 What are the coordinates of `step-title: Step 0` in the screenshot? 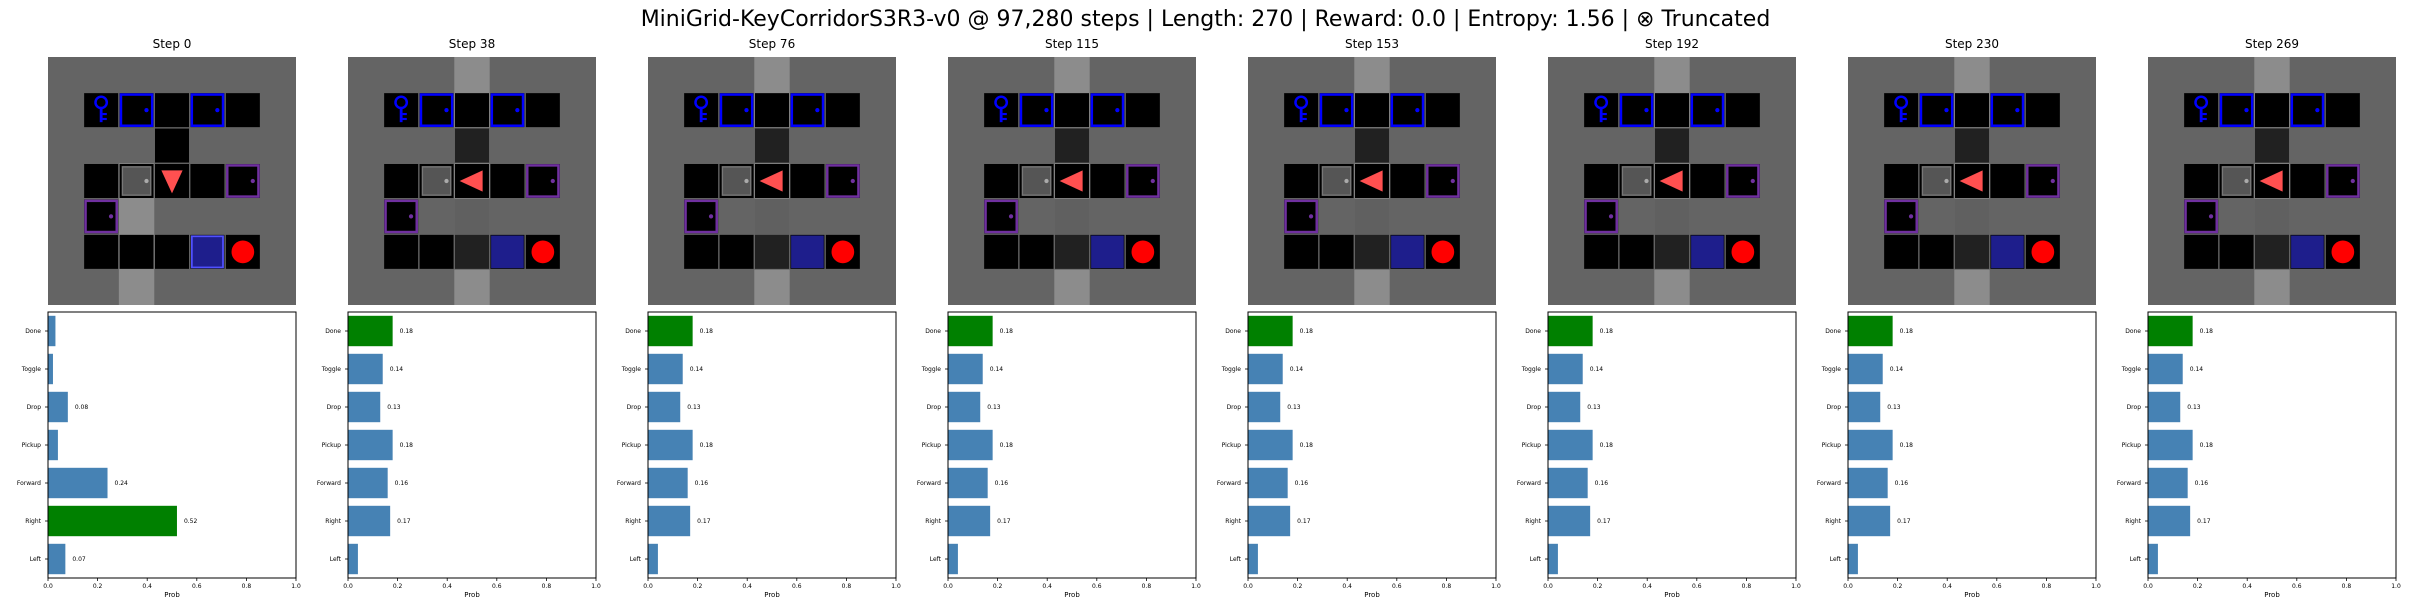 It's located at (172, 44).